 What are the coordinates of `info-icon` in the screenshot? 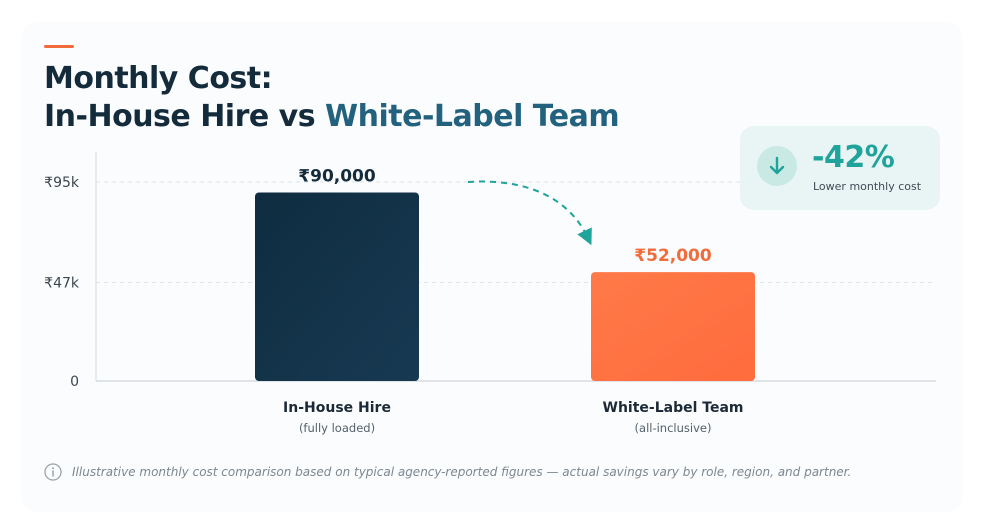 It's located at (53, 472).